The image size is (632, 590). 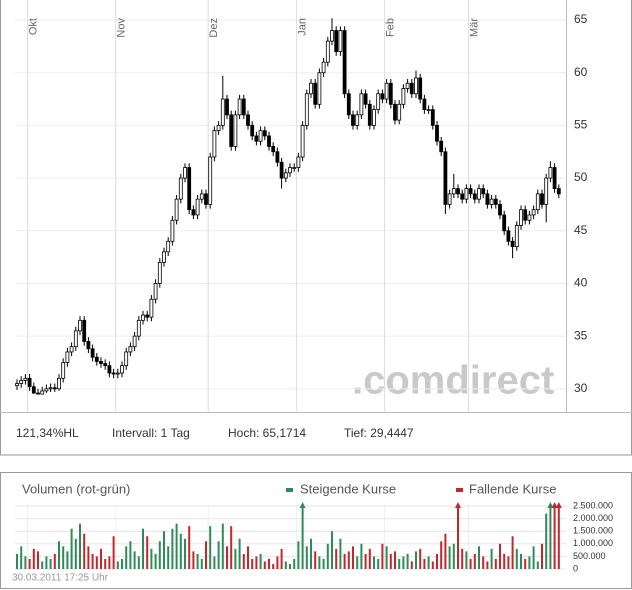 What do you see at coordinates (581, 72) in the screenshot?
I see `y-tick-label: 60` at bounding box center [581, 72].